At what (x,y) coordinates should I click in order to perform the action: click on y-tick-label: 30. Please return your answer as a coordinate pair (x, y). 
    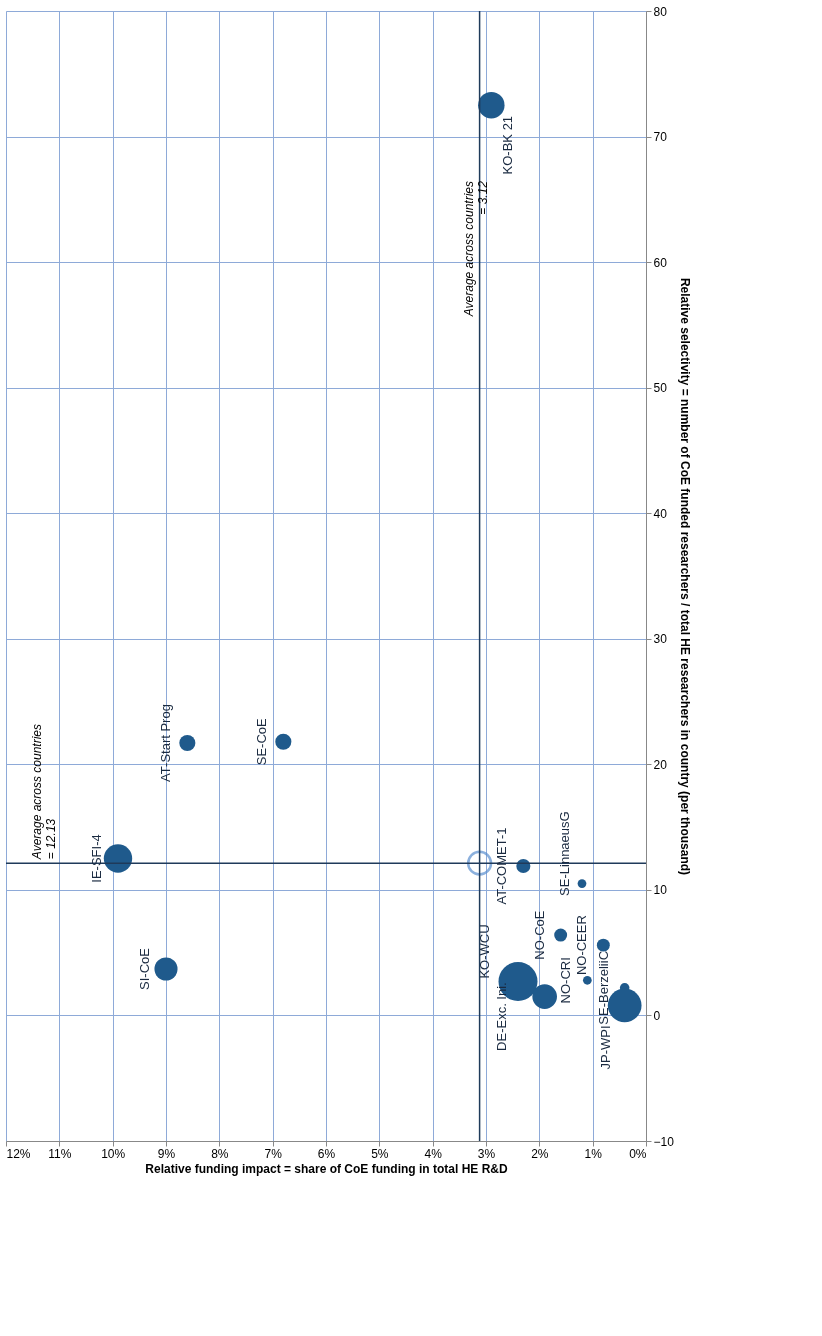
    Looking at the image, I should click on (660, 639).